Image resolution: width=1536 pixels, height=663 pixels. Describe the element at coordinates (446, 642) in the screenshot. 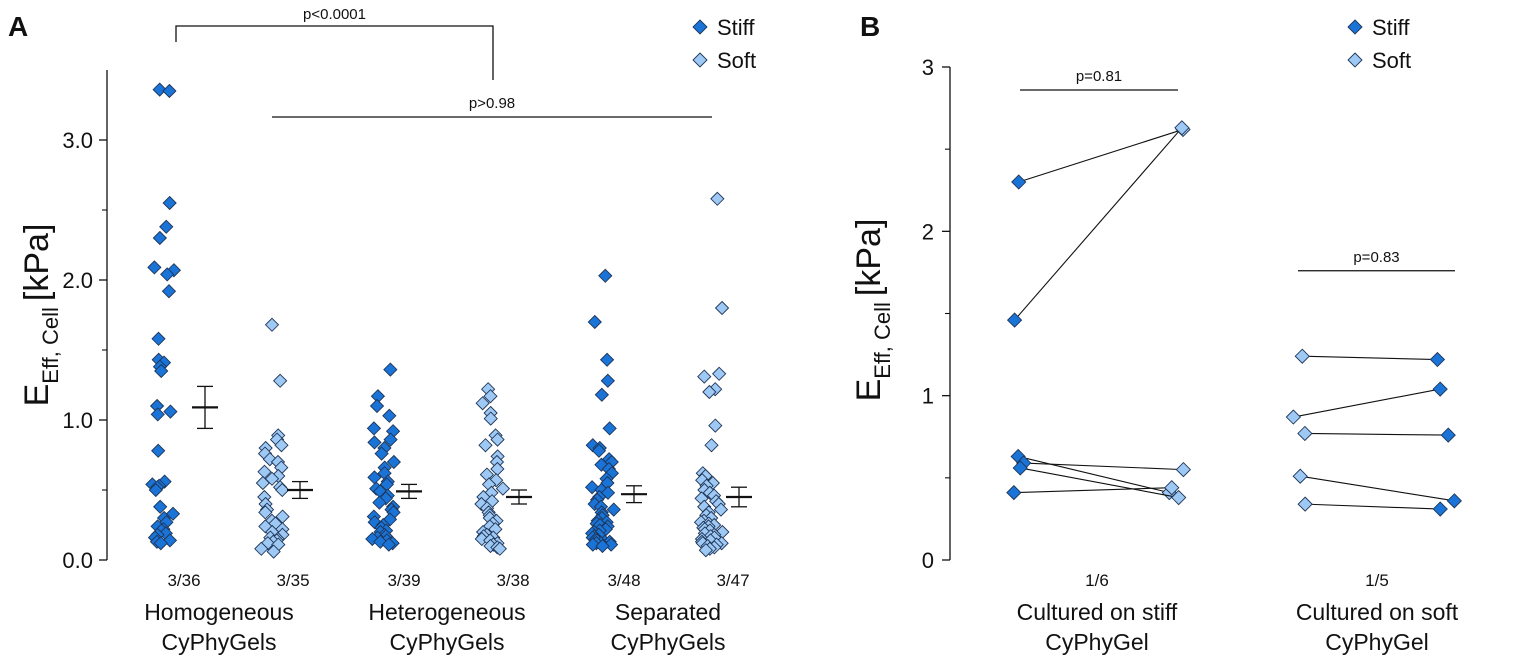

I see `a-group-label-line2: CyPhyGels` at that location.